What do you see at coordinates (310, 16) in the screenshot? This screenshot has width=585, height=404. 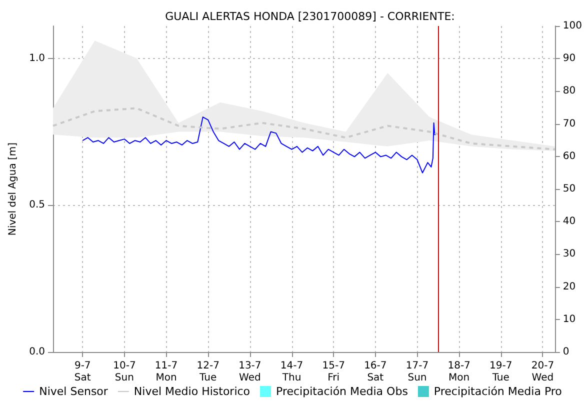 I see `chart-title: GUALI ALERTAS HONDA [2301700089] - CORRIENTE:` at bounding box center [310, 16].